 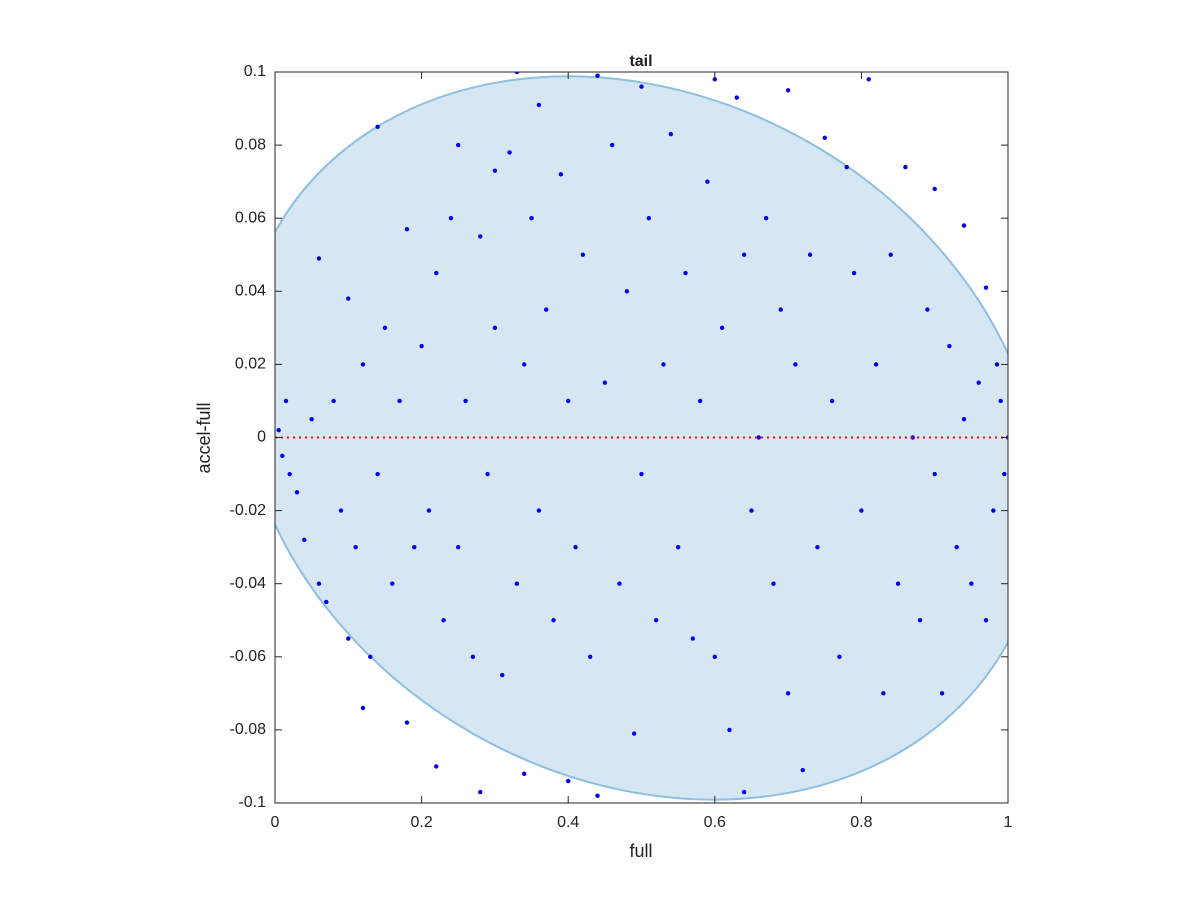 What do you see at coordinates (255, 71) in the screenshot?
I see `y-tick-label: 0.1` at bounding box center [255, 71].